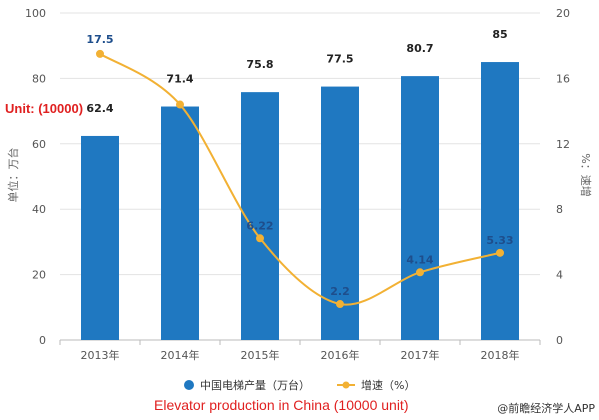 The image size is (599, 420). Describe the element at coordinates (259, 225) in the screenshot. I see `line-value-label: 6.22` at that location.